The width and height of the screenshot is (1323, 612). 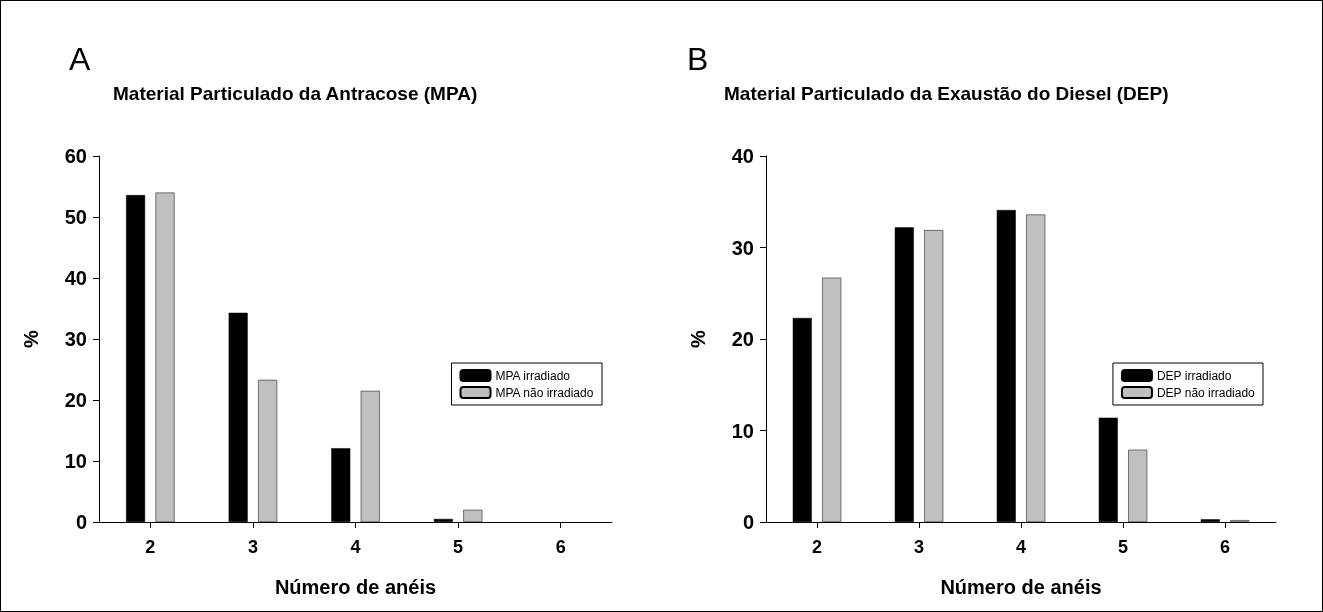 What do you see at coordinates (698, 59) in the screenshot?
I see `text: B` at bounding box center [698, 59].